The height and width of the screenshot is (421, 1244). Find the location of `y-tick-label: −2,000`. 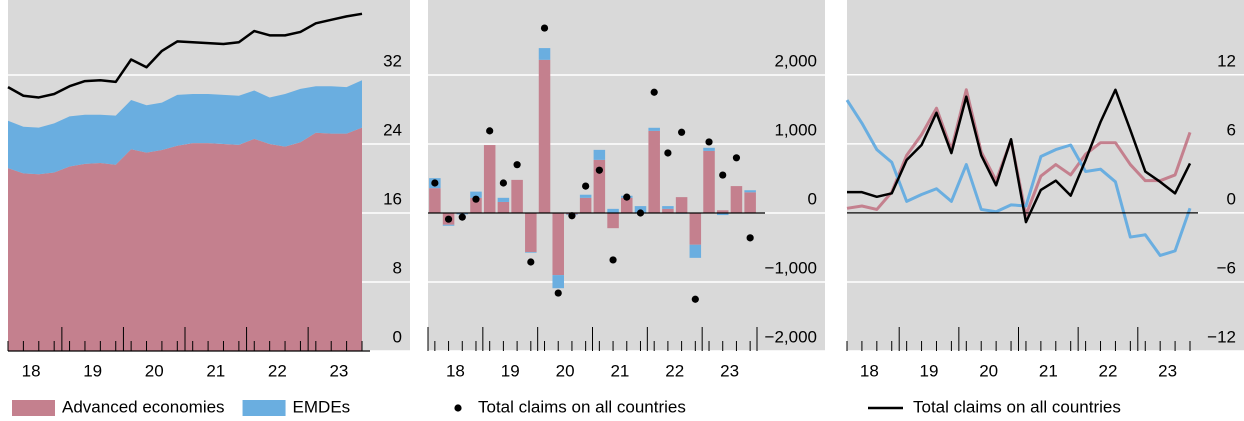

y-tick-label: −2,000 is located at coordinates (791, 336).